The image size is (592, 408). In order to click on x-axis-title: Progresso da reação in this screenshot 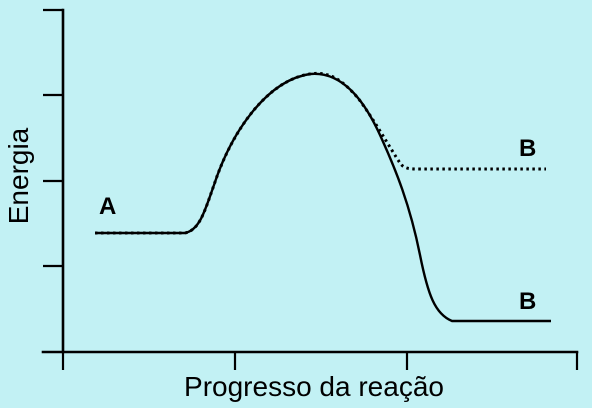, I will do `click(314, 386)`.